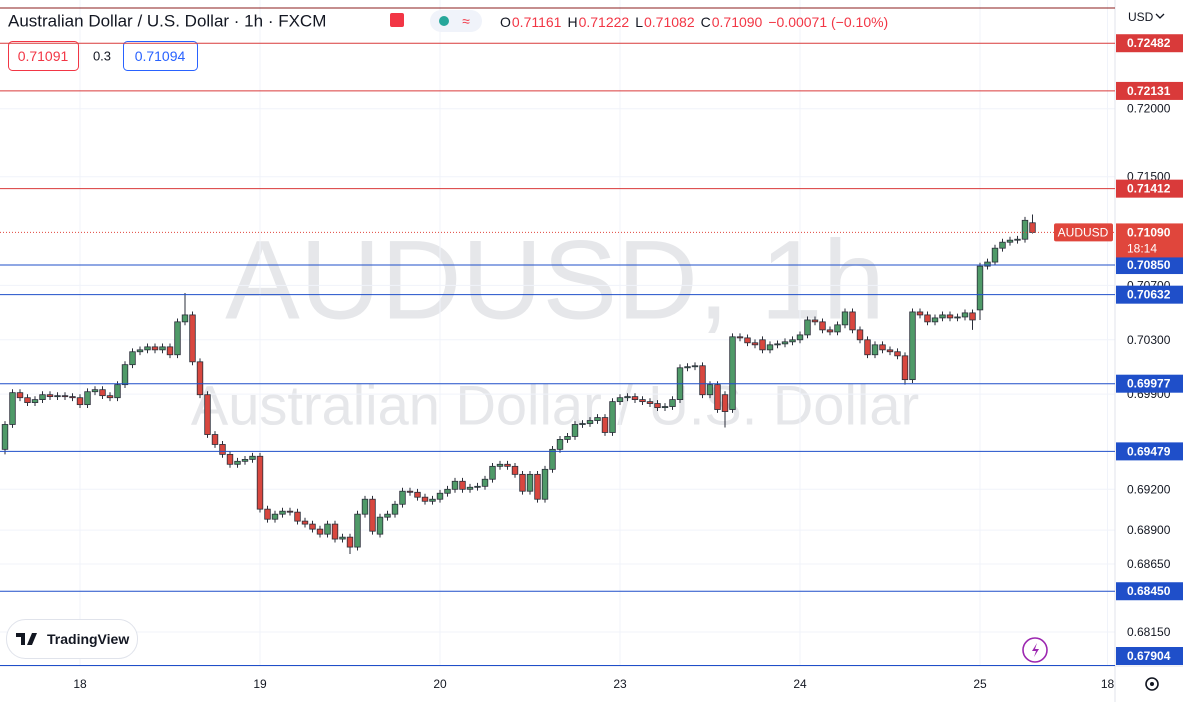  Describe the element at coordinates (1149, 340) in the screenshot. I see `y-tick-label: 0.70300` at that location.